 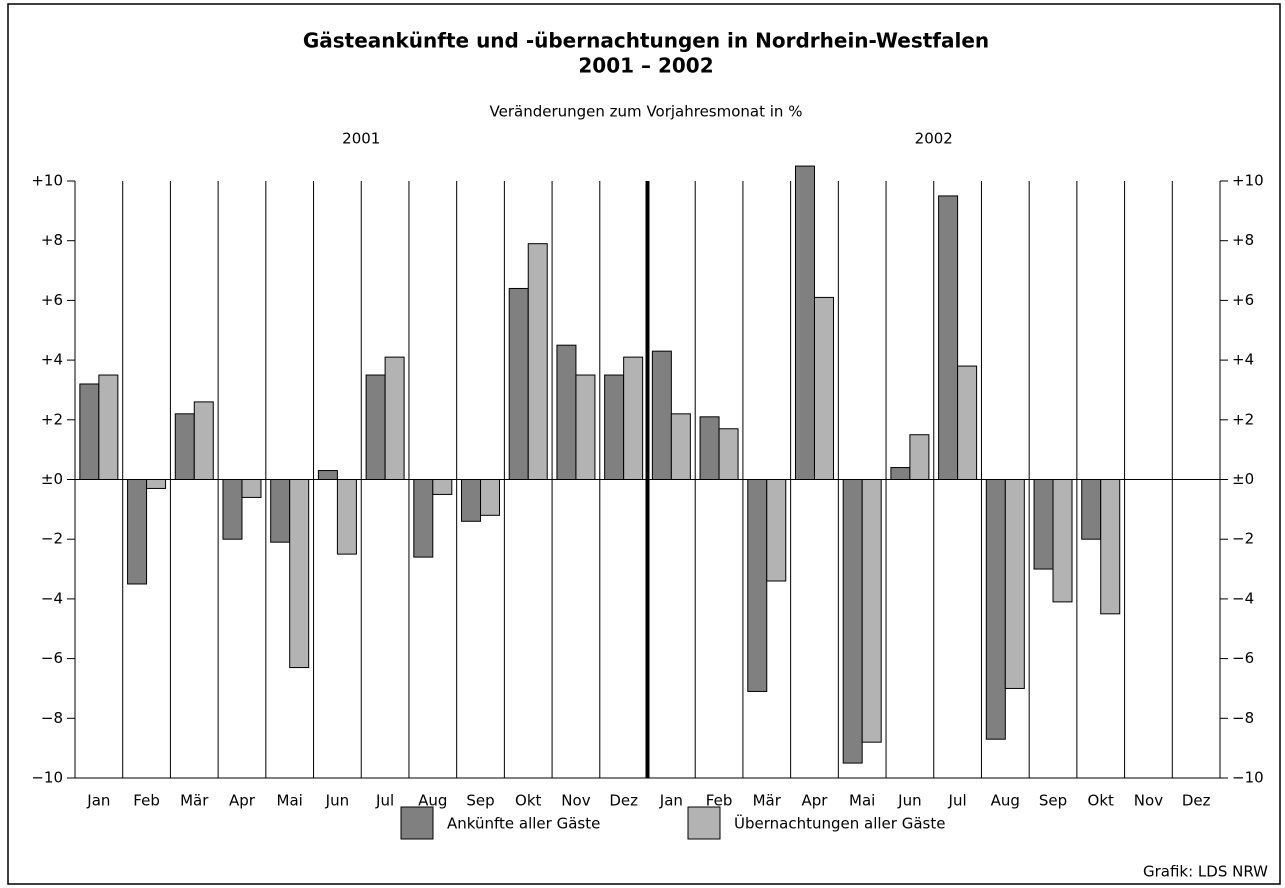 What do you see at coordinates (1243, 419) in the screenshot?
I see `y-tick-label-right: +2` at bounding box center [1243, 419].